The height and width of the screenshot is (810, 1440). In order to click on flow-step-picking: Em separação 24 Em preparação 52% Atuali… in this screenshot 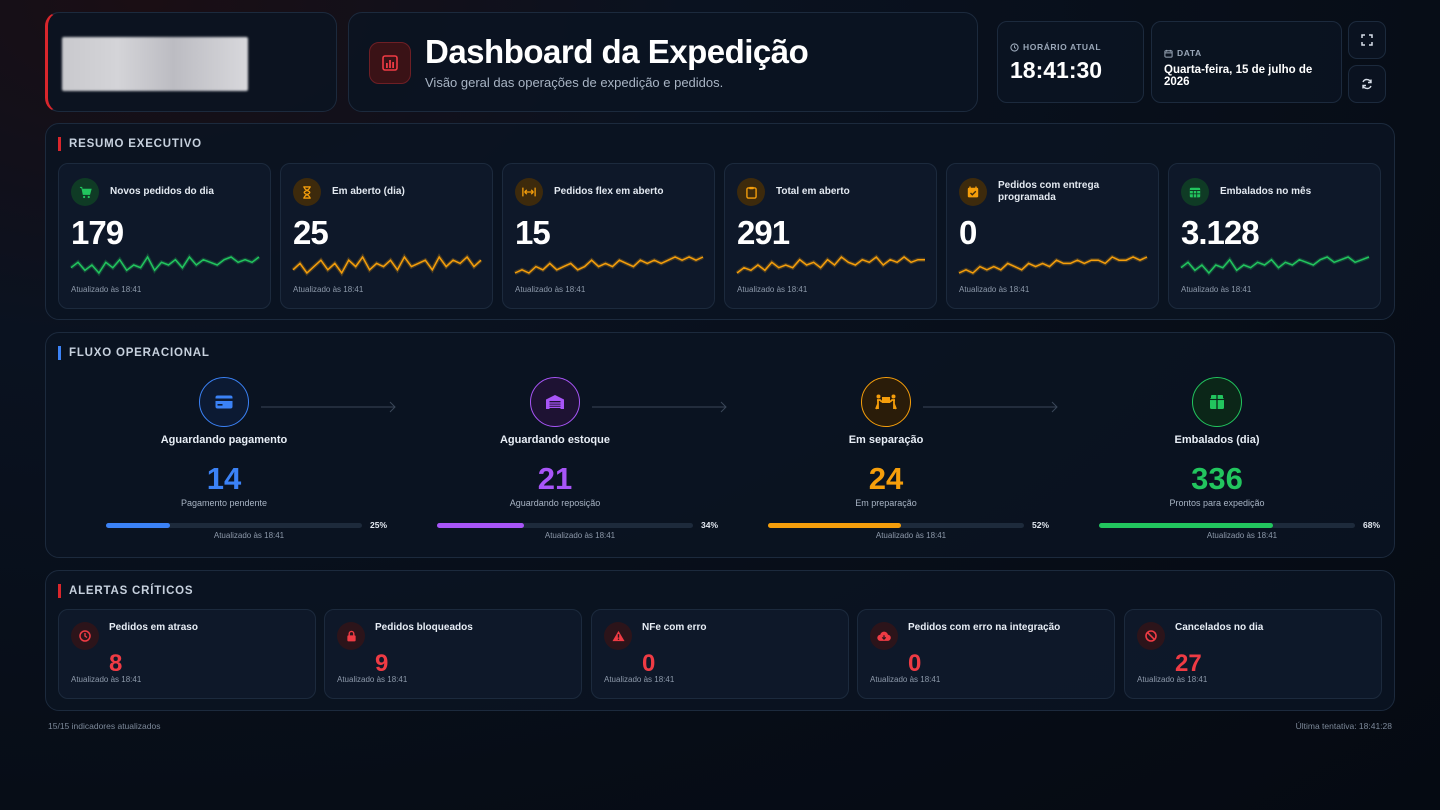, I will do `click(891, 446)`.